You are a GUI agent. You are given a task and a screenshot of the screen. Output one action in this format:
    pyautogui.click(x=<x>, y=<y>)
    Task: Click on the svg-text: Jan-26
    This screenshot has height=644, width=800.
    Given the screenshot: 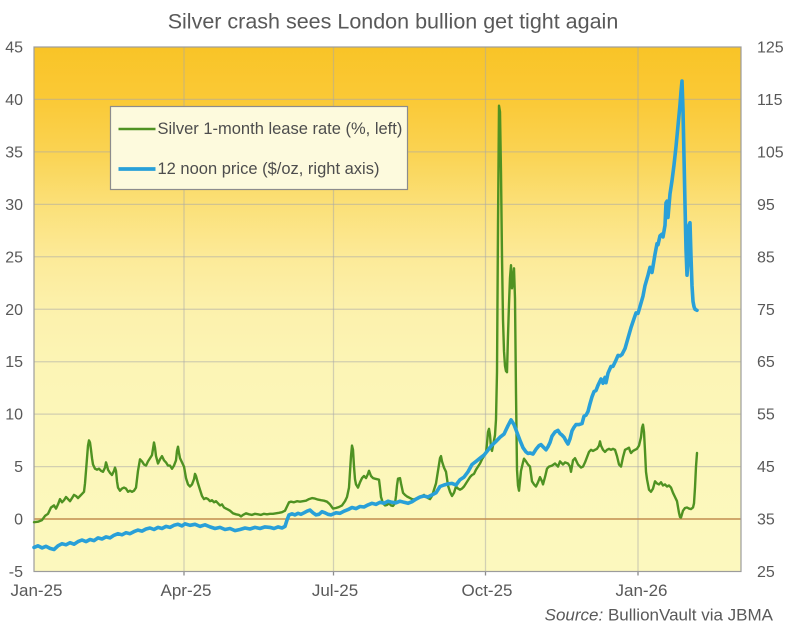 What is the action you would take?
    pyautogui.click(x=642, y=590)
    